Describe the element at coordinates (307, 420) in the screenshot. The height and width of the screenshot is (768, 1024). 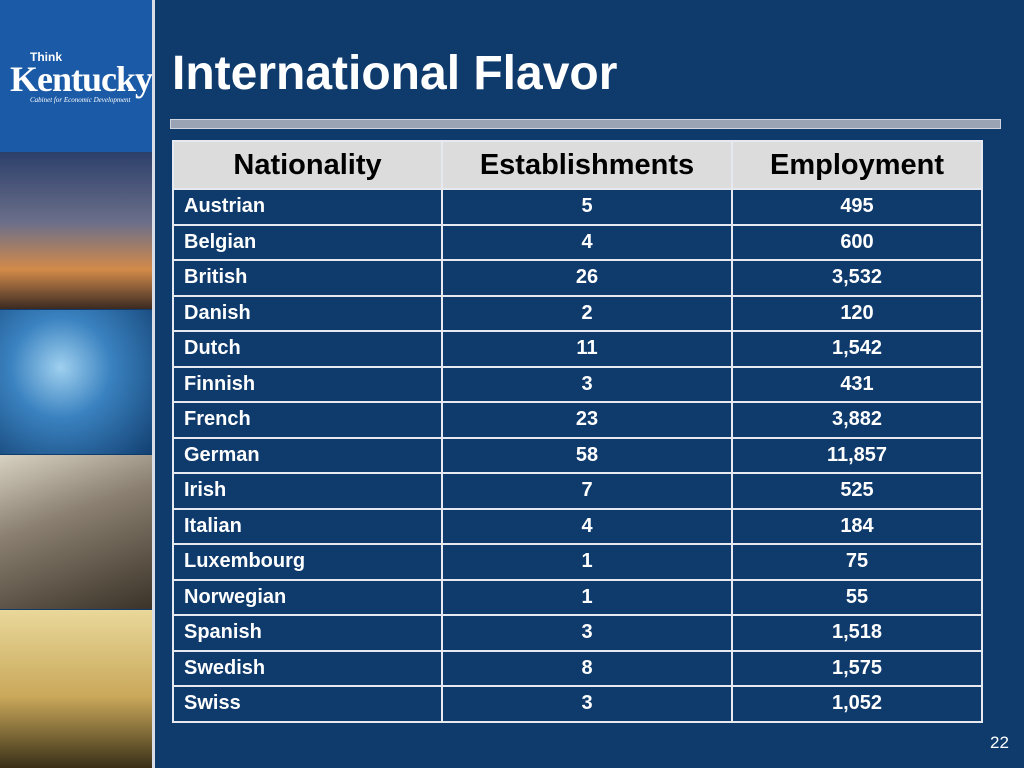
I see `table-cell: French` at that location.